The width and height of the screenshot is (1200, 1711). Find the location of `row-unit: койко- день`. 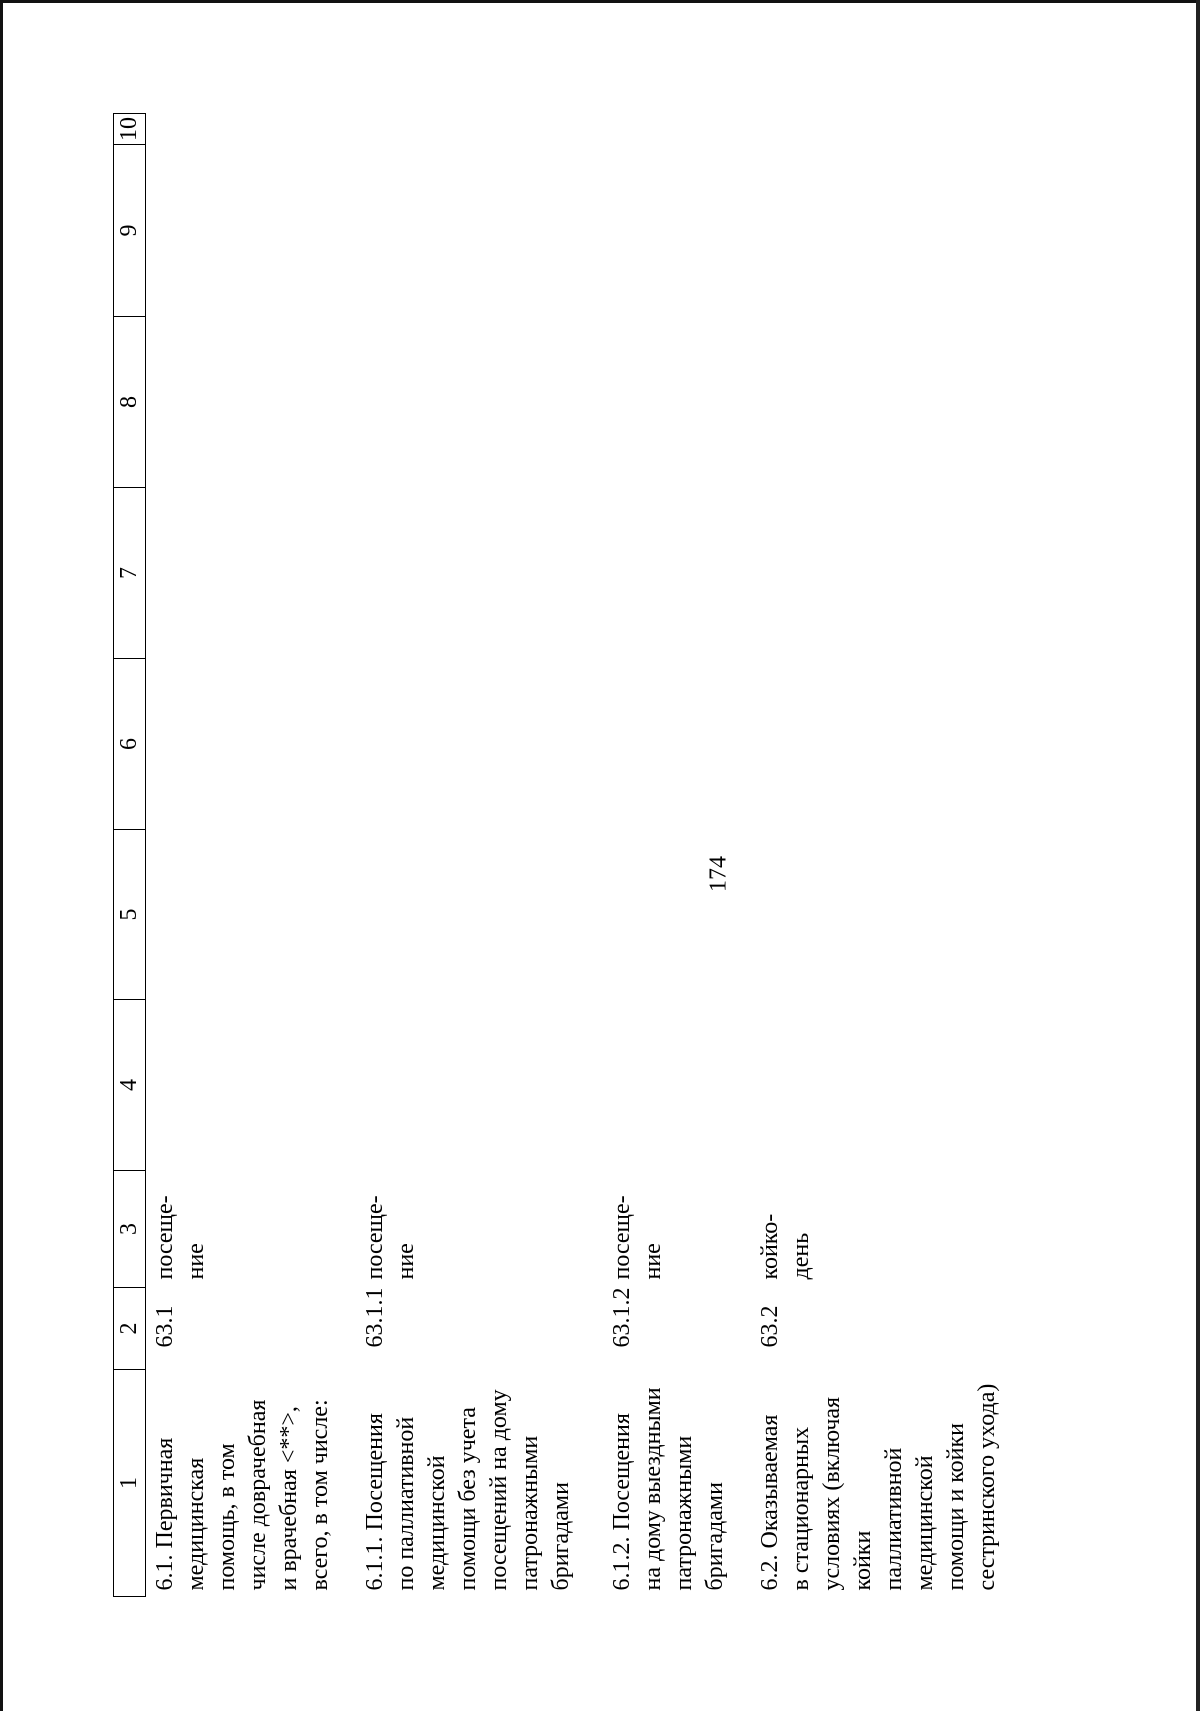

row-unit: койко- день is located at coordinates (785, 1246).